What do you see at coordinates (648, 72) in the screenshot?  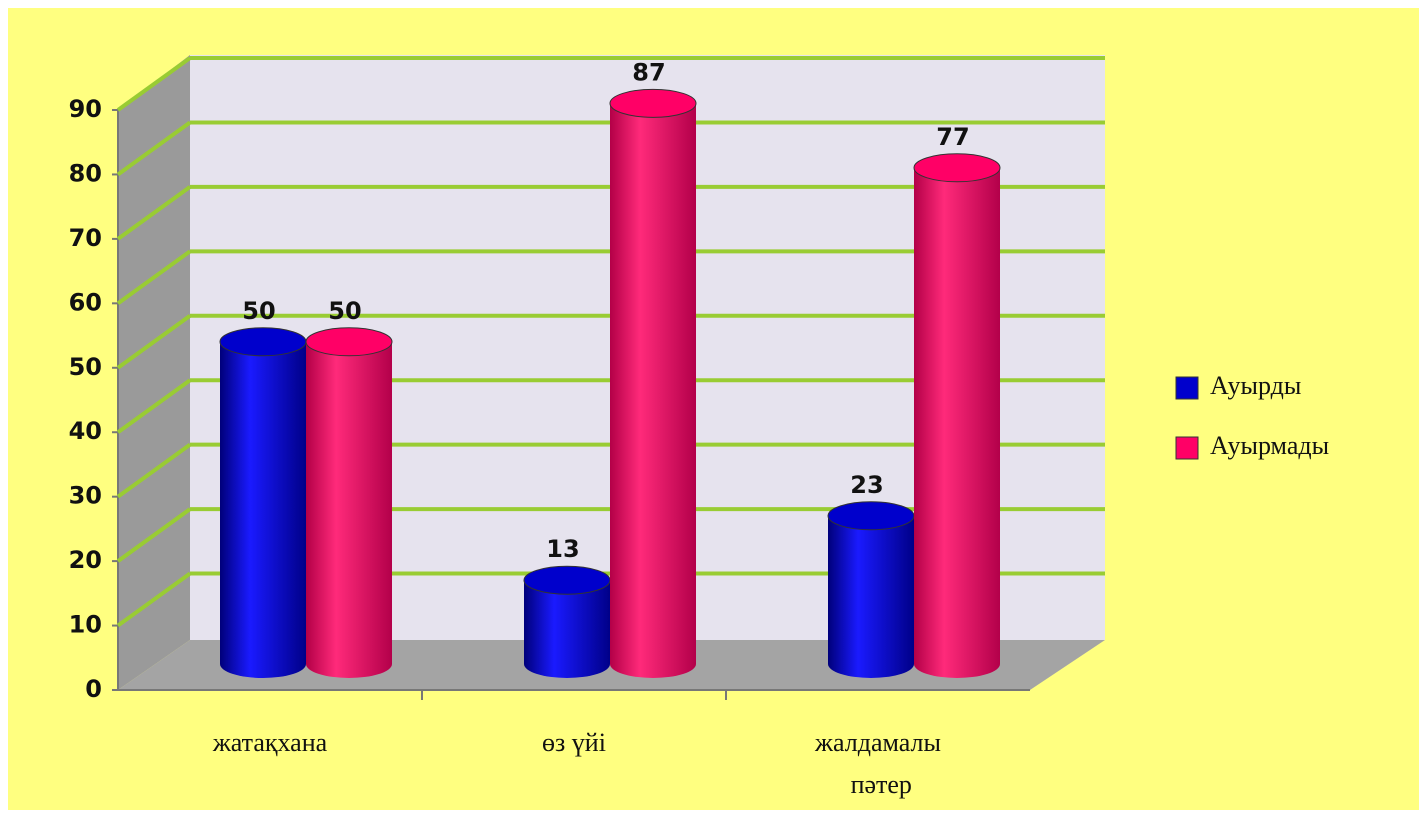 I see `value-label: 87` at bounding box center [648, 72].